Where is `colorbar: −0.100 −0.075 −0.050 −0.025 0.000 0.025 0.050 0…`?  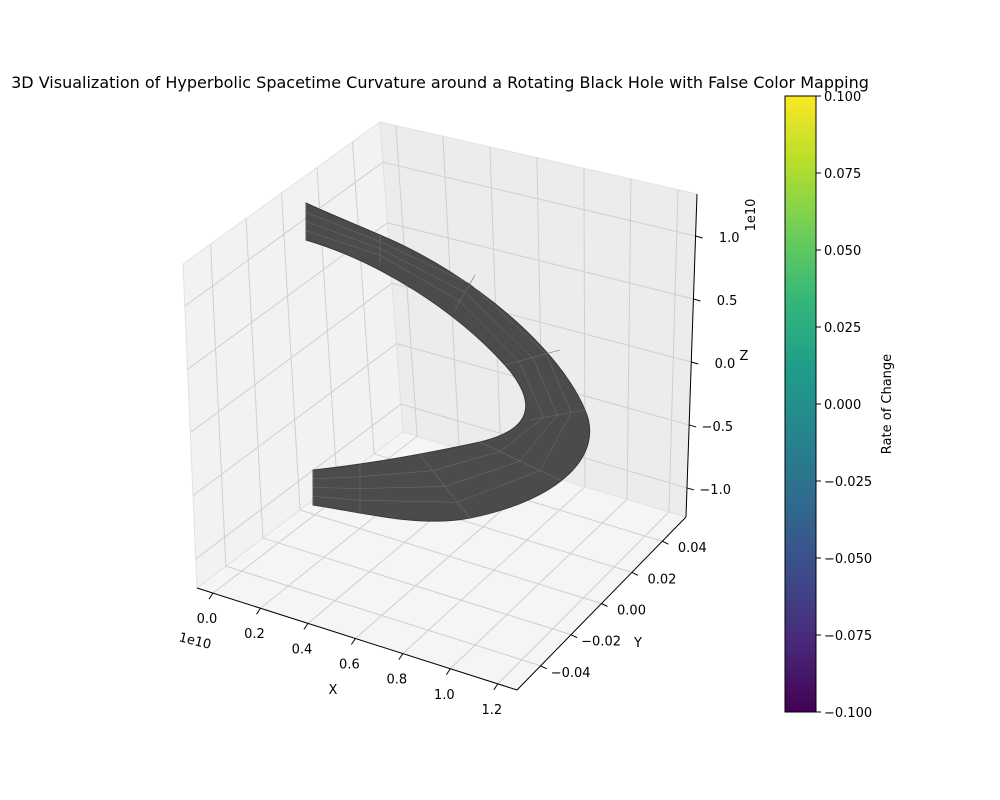 colorbar: −0.100 −0.075 −0.050 −0.025 0.000 0.025 0.050 0… is located at coordinates (839, 405).